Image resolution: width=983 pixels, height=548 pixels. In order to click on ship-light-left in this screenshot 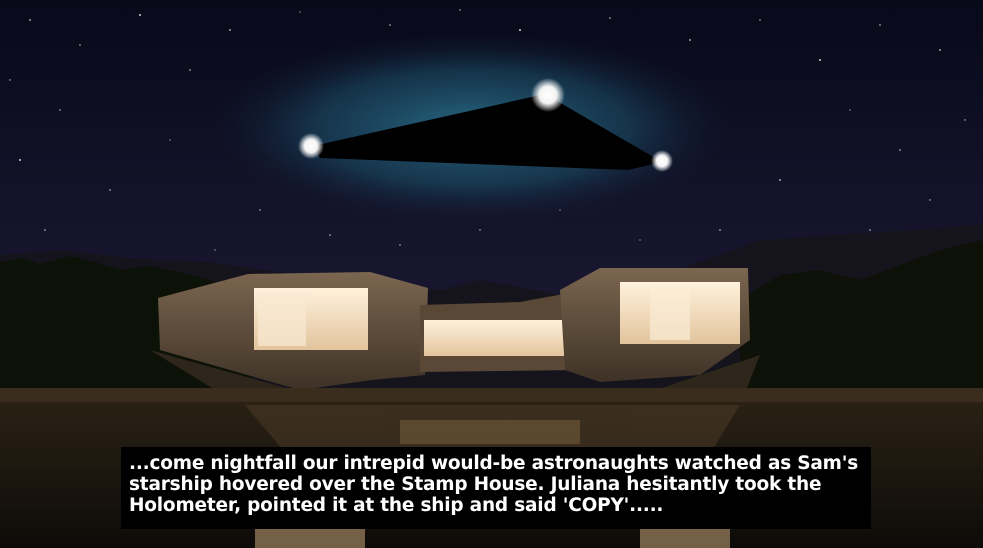, I will do `click(311, 146)`.